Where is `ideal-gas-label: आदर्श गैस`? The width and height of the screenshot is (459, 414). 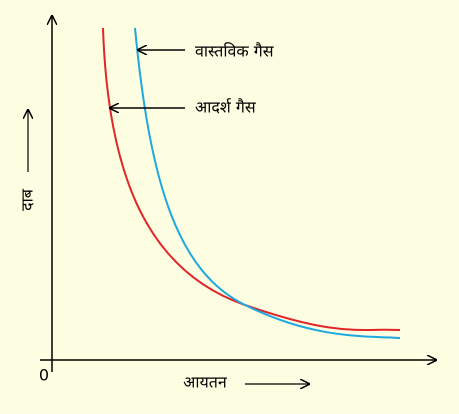
ideal-gas-label: आदर्श गैस is located at coordinates (226, 107).